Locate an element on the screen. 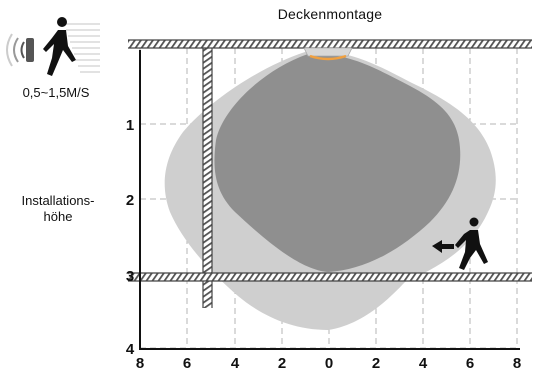 Image resolution: width=534 pixels, height=371 pixels. floor is located at coordinates (330, 277).